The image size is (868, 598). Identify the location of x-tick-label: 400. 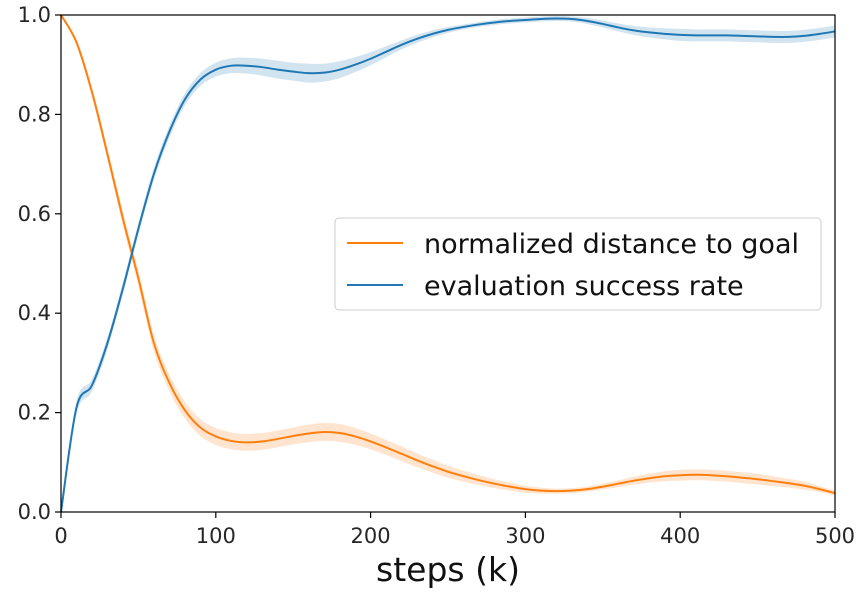
(680, 536).